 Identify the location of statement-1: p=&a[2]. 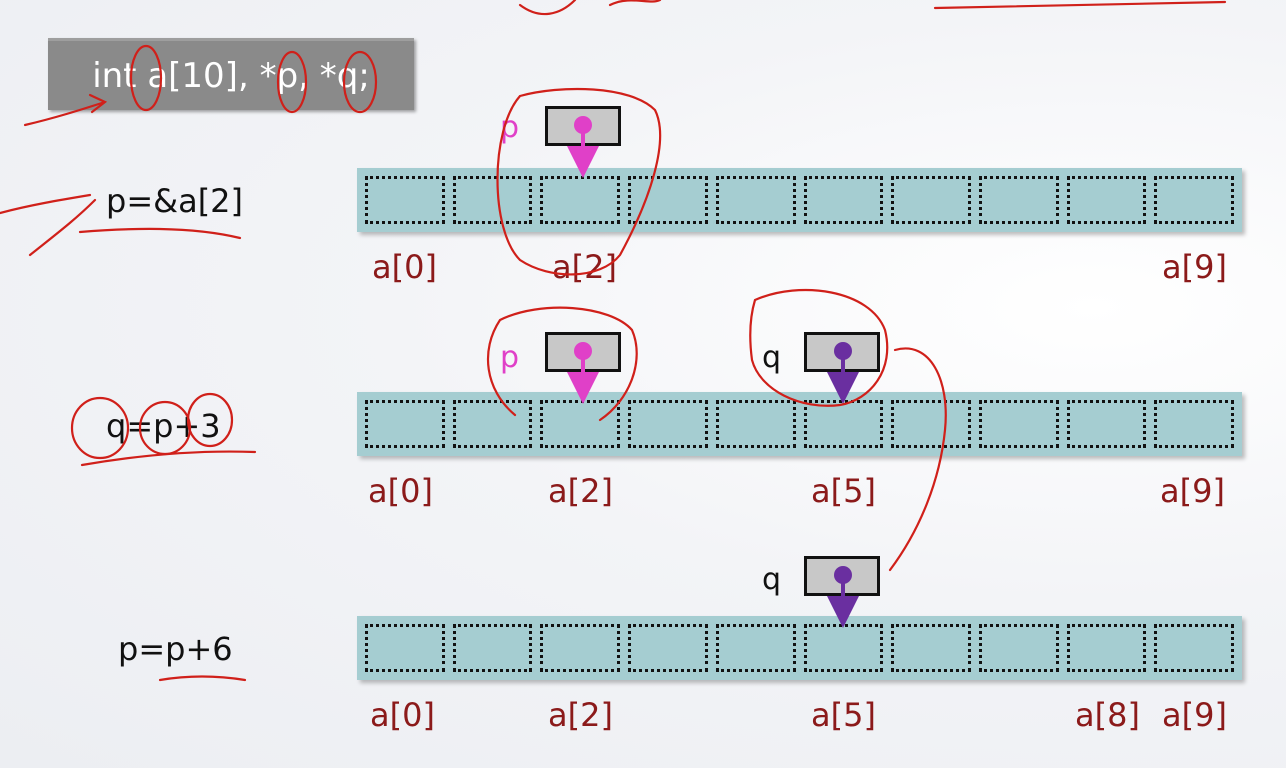
(175, 201).